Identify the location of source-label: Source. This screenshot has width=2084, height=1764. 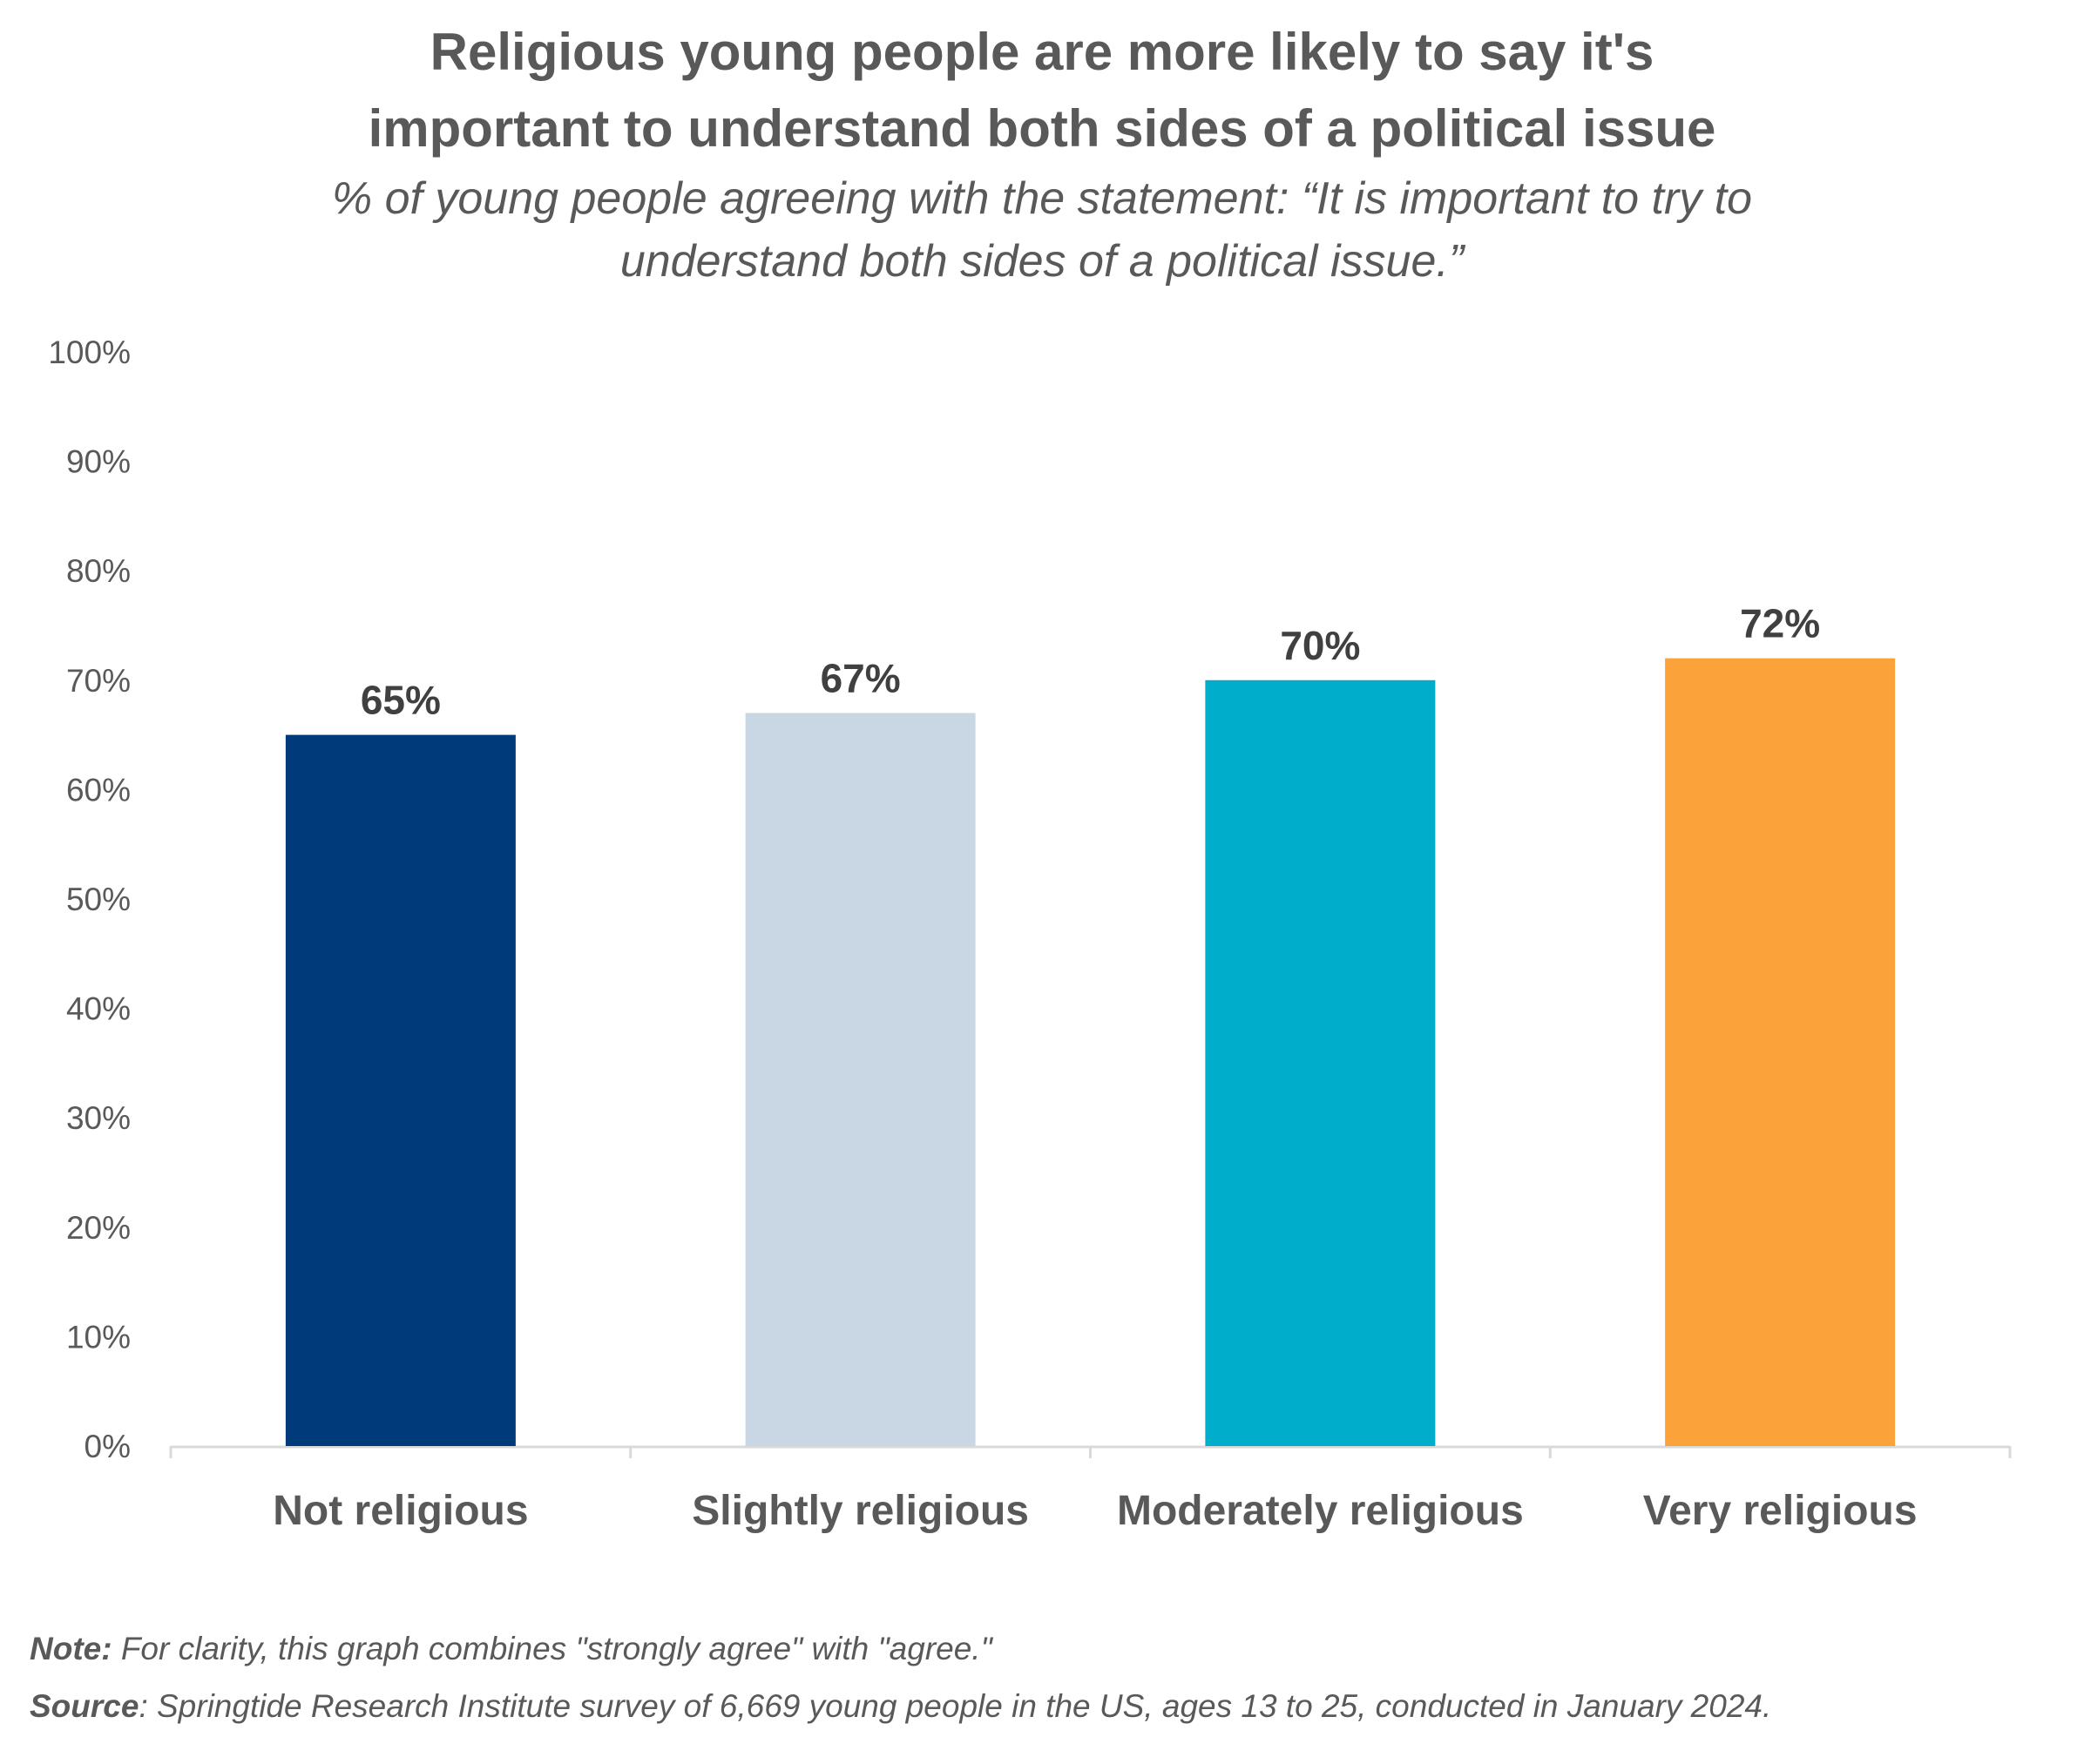
(85, 1706).